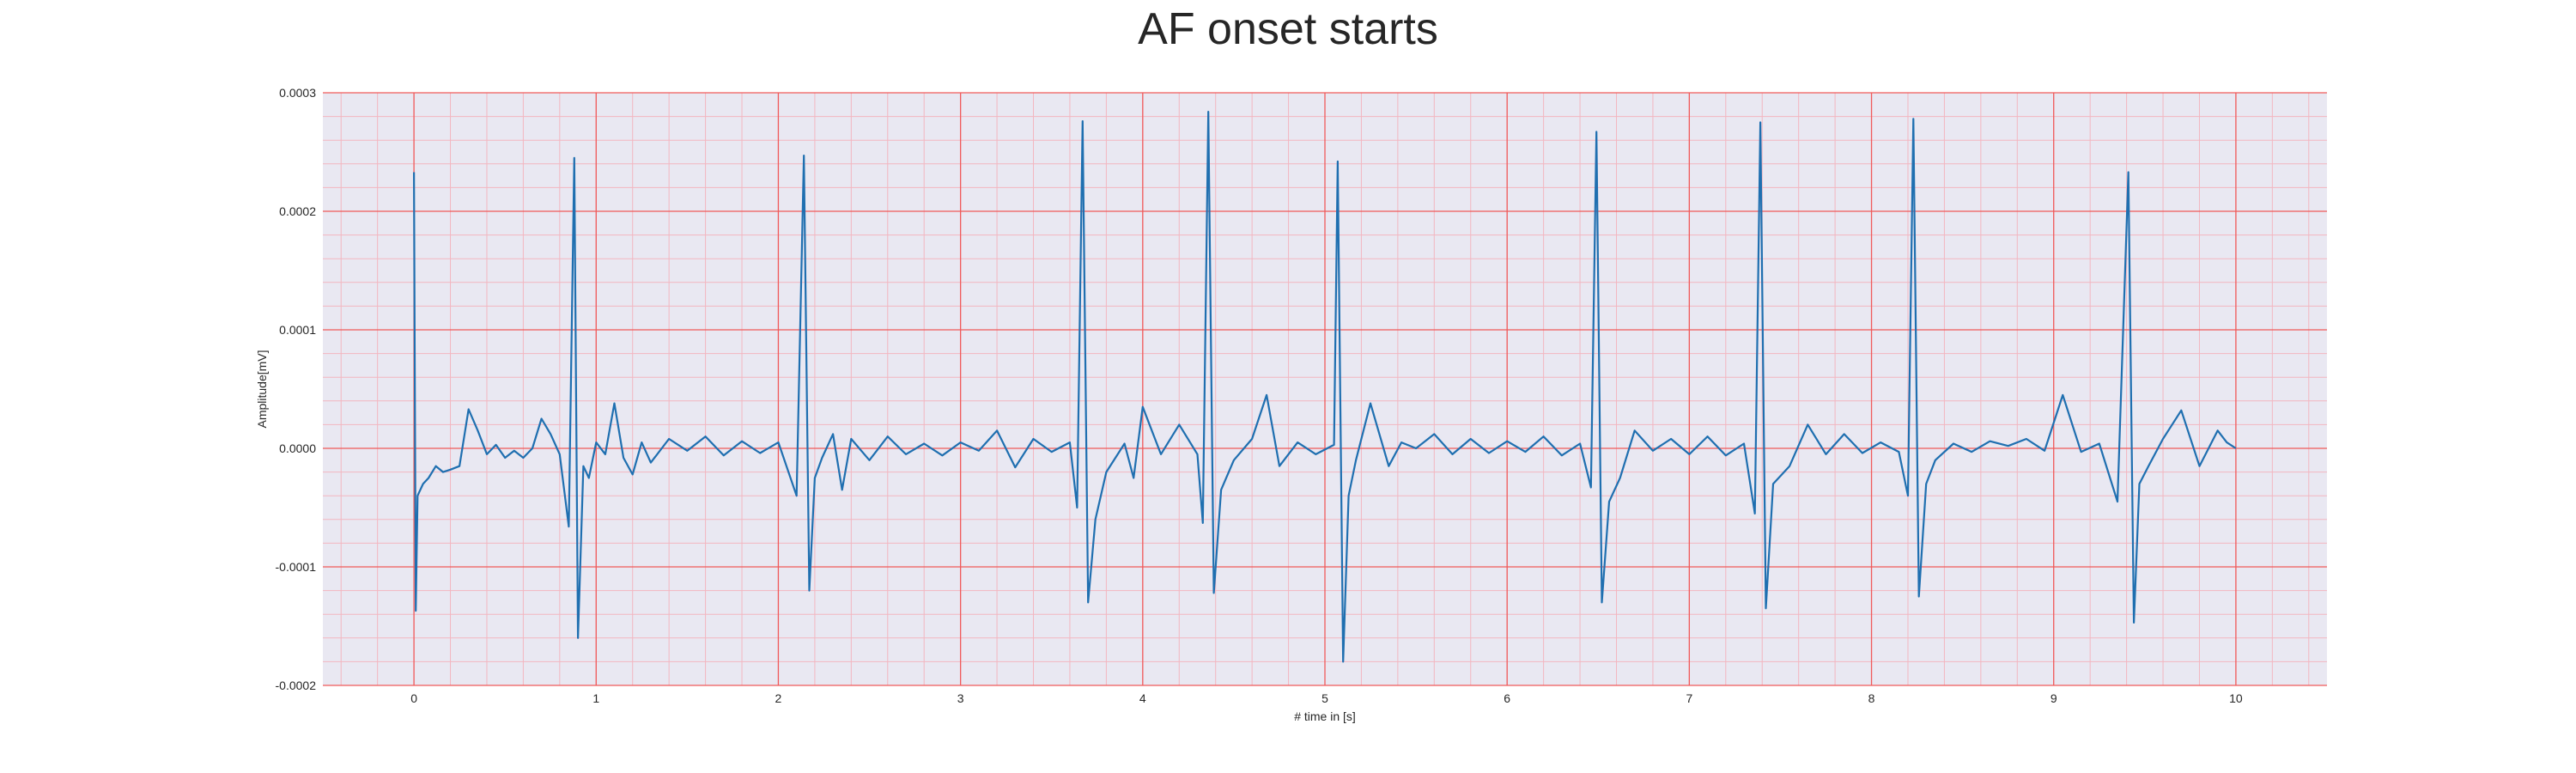  Describe the element at coordinates (297, 330) in the screenshot. I see `y-tick-label: 0.0001` at that location.